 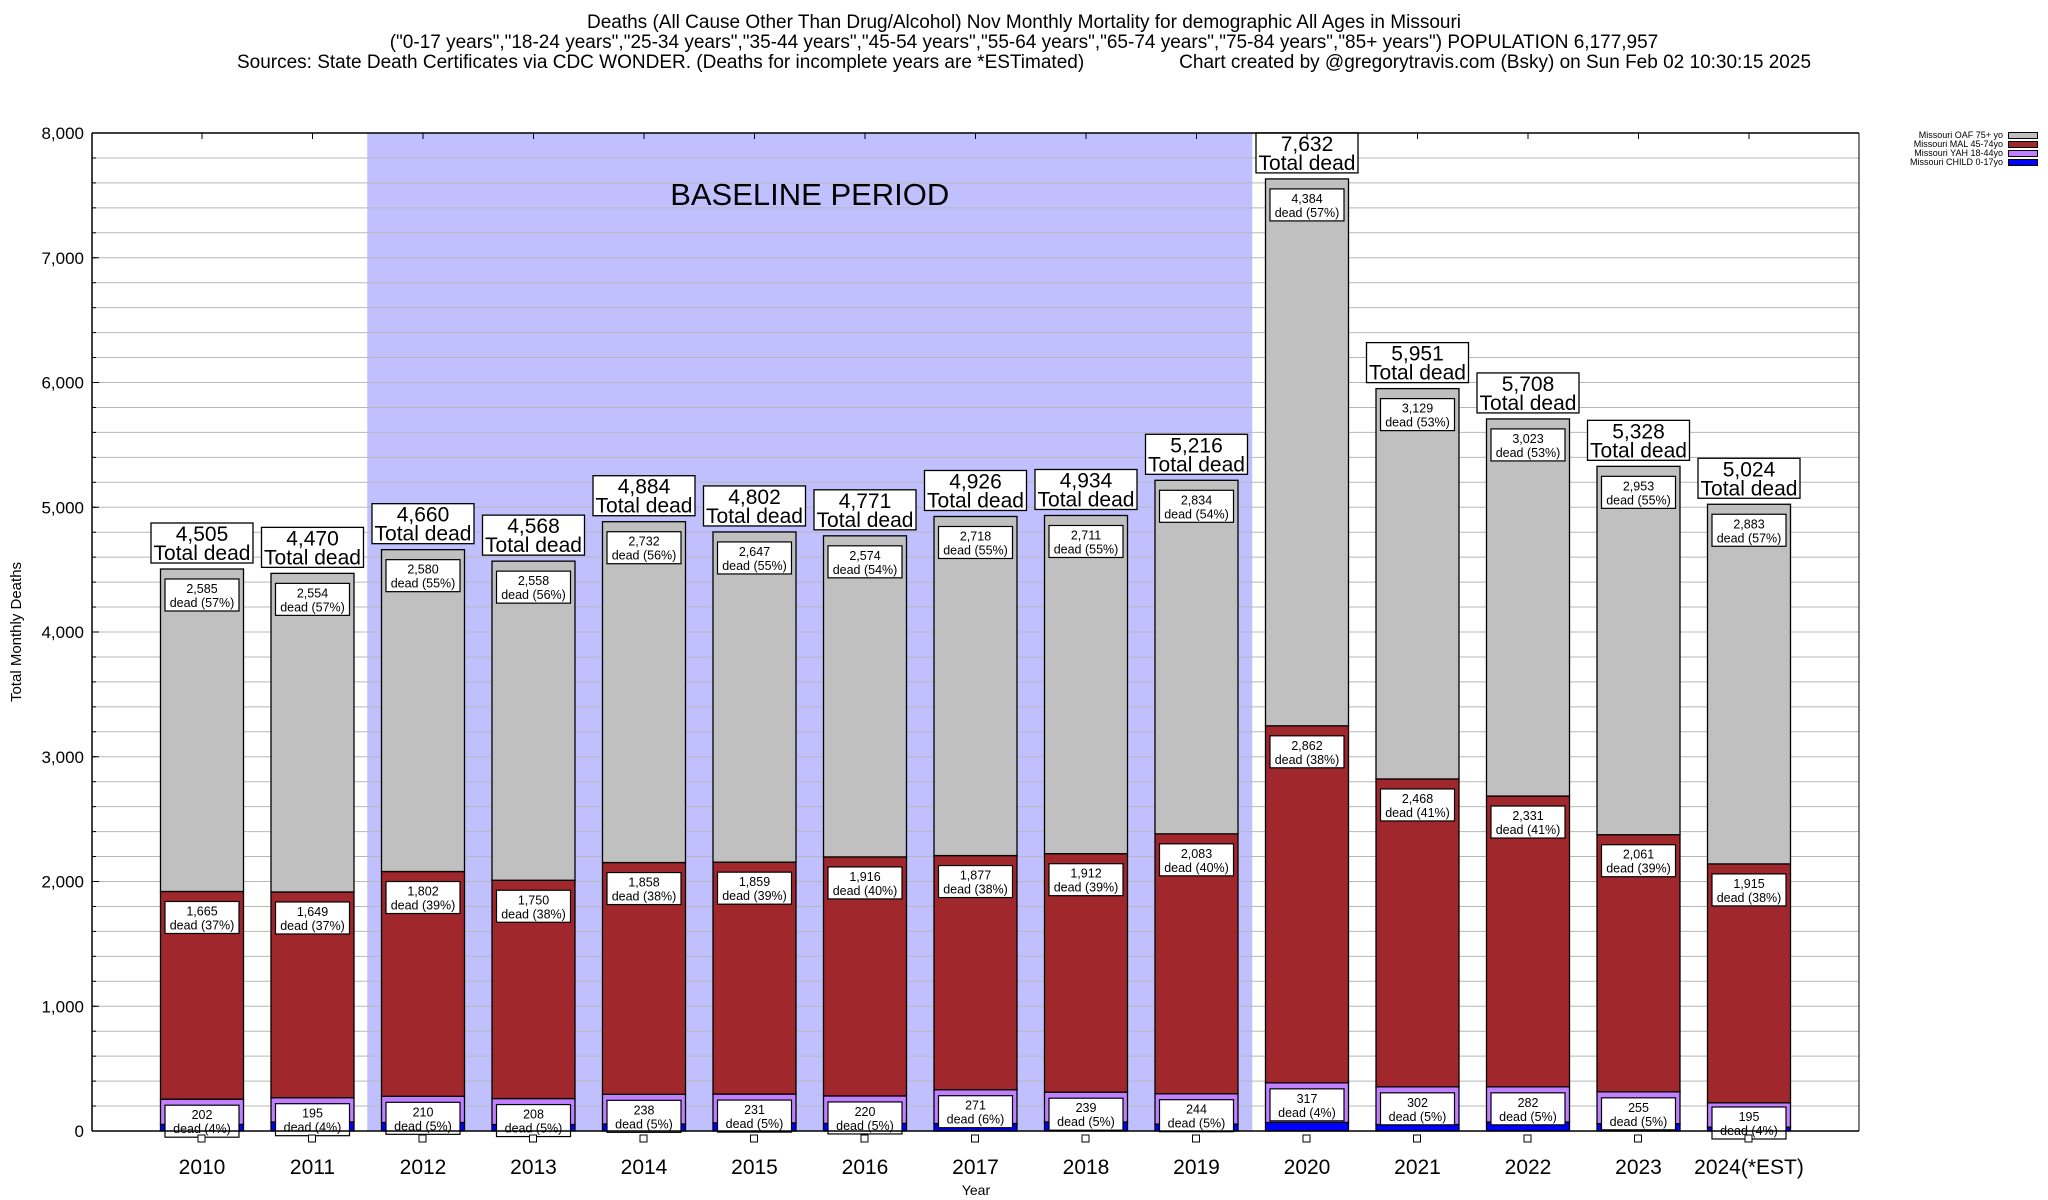 I want to click on segment-value-label: 2,834, so click(x=1196, y=500).